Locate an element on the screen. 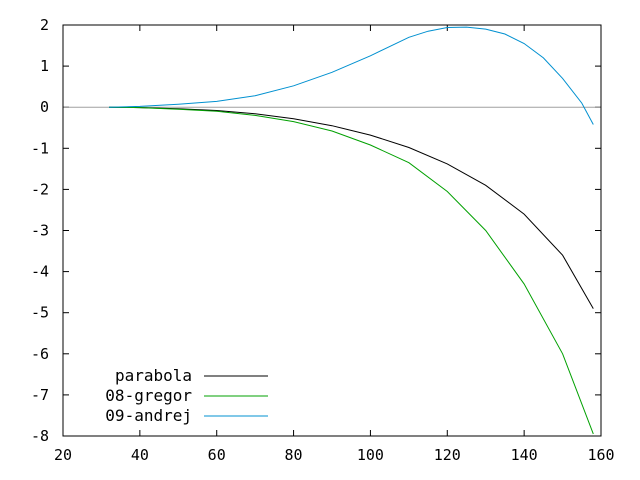 The height and width of the screenshot is (480, 640). x-tick-label: 140 is located at coordinates (524, 455).